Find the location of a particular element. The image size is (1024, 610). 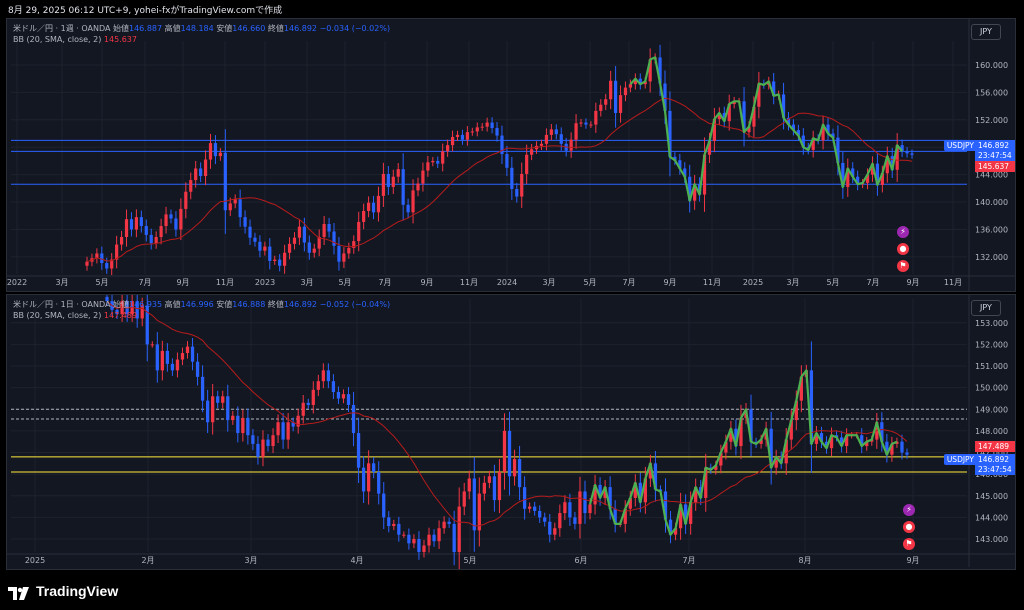

symbol-tag: USDJPY is located at coordinates (960, 459).